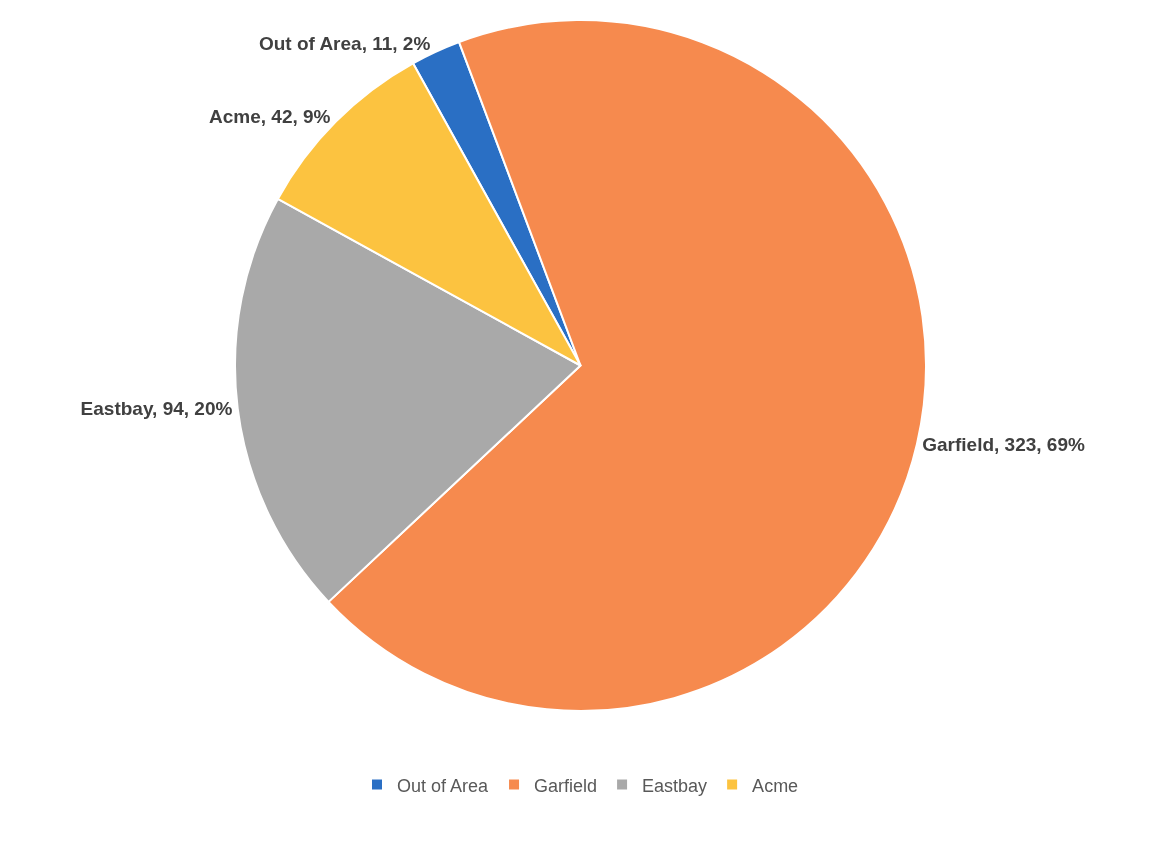 The image size is (1161, 861). What do you see at coordinates (344, 43) in the screenshot?
I see `data-label: Out of Area, 11, 2%` at bounding box center [344, 43].